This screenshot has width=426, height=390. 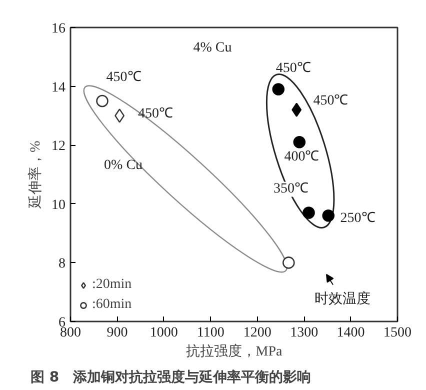 What do you see at coordinates (358, 218) in the screenshot?
I see `annotation: 250℃` at bounding box center [358, 218].